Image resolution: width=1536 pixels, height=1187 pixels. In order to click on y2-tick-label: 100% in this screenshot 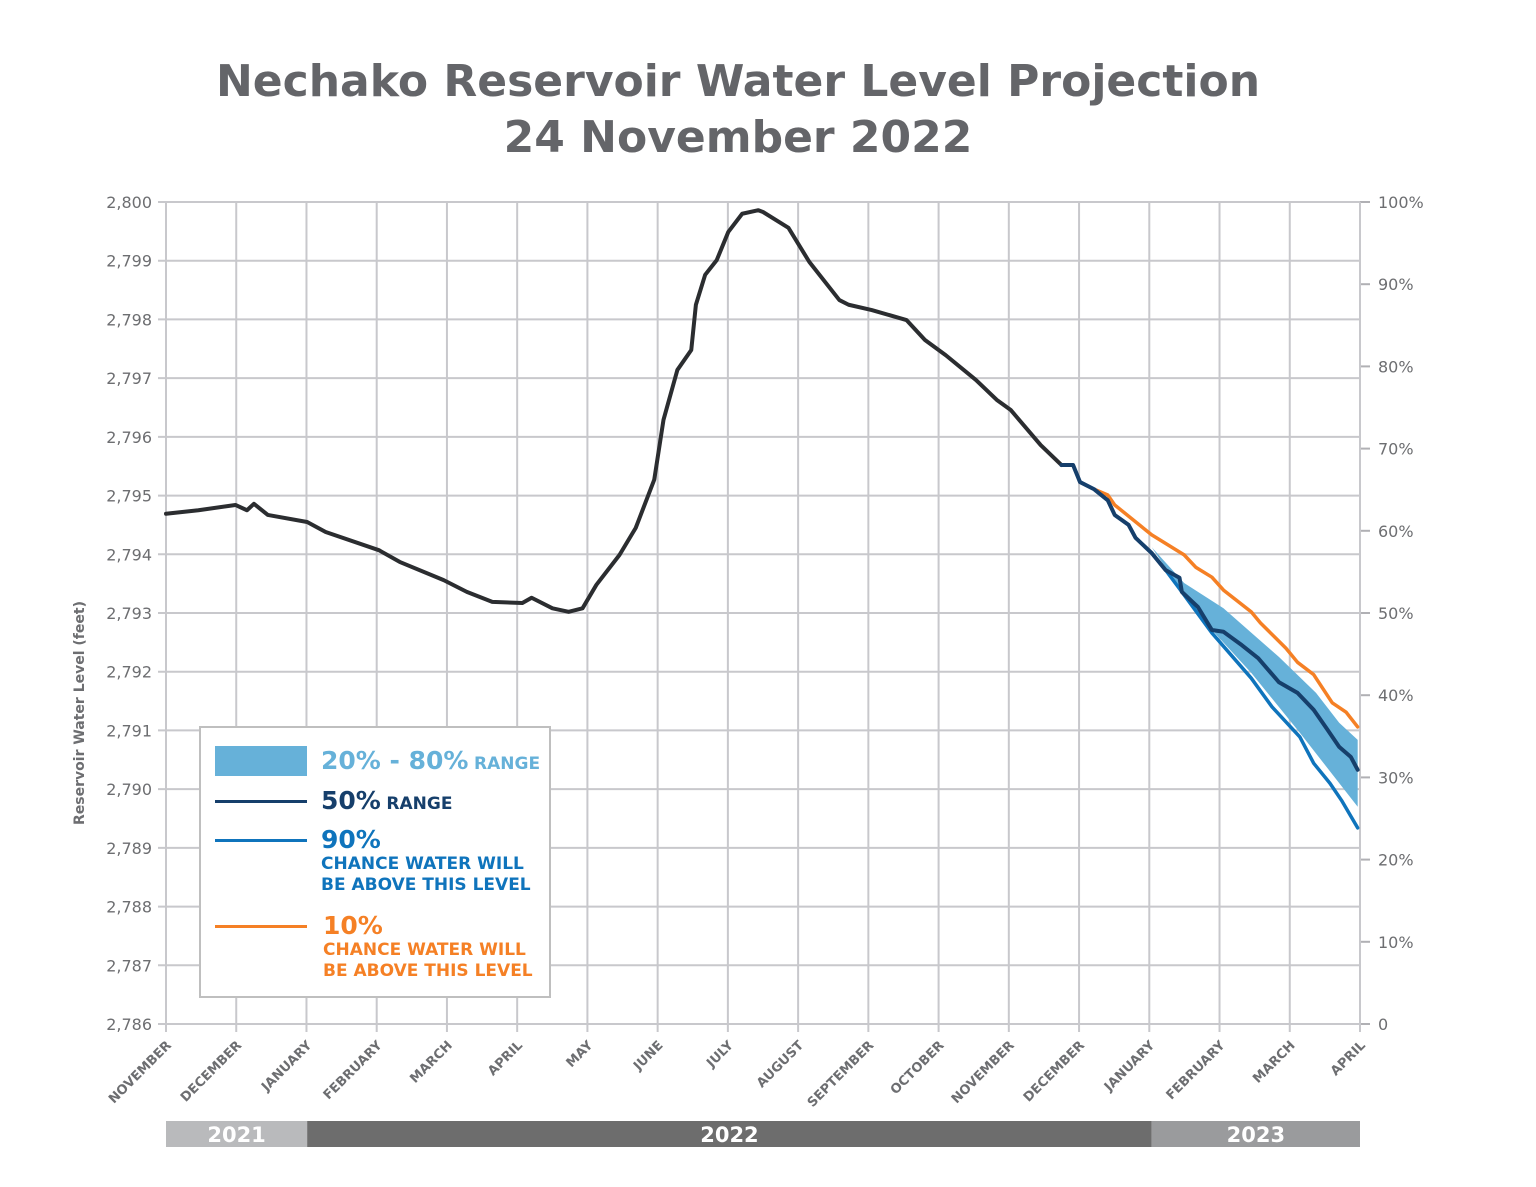, I will do `click(1401, 202)`.